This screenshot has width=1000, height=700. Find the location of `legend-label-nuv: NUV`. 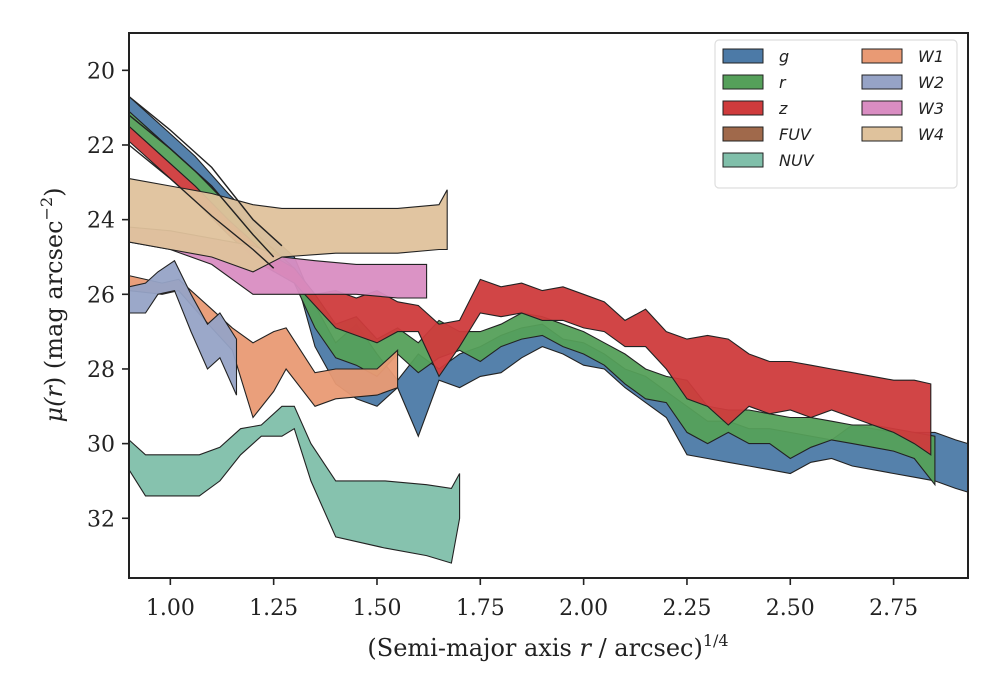

legend-label-nuv: NUV is located at coordinates (797, 160).